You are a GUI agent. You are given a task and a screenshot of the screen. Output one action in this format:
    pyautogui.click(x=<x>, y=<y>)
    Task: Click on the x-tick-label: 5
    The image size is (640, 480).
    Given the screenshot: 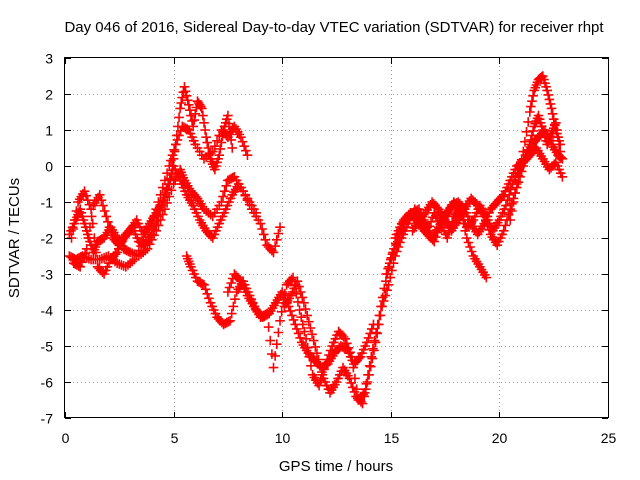 What is the action you would take?
    pyautogui.click(x=175, y=438)
    